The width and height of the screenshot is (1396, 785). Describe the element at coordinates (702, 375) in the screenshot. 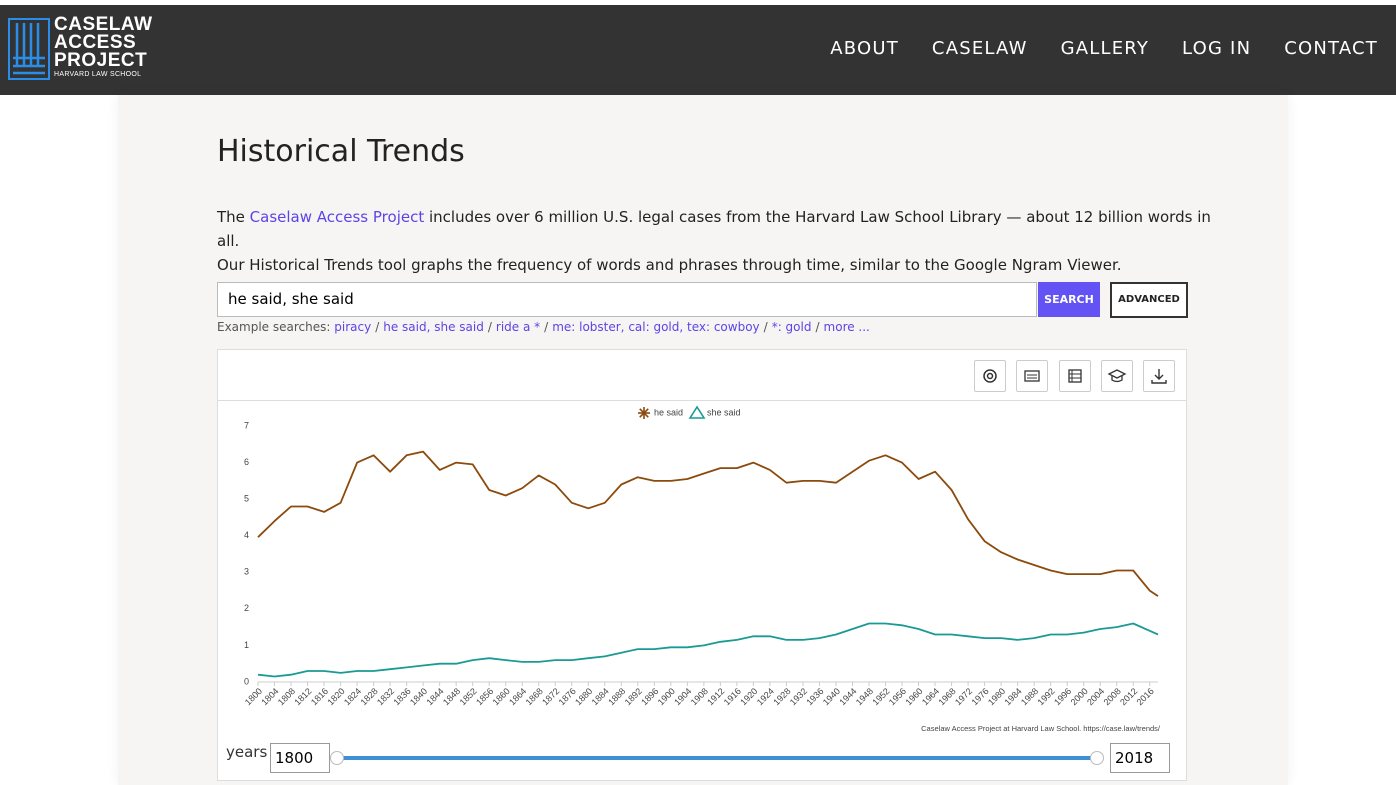

I see `toolbar` at that location.